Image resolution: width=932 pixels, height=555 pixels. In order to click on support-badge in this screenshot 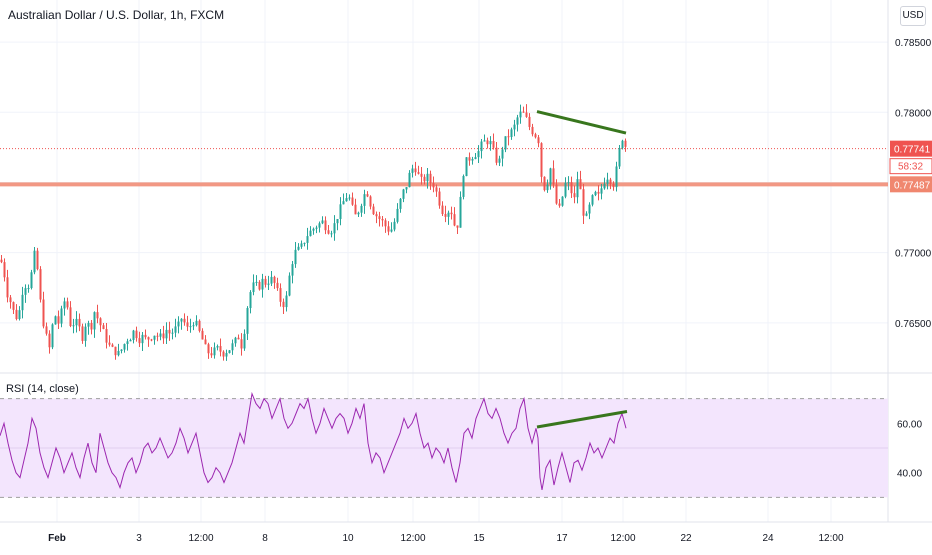, I will do `click(911, 184)`.